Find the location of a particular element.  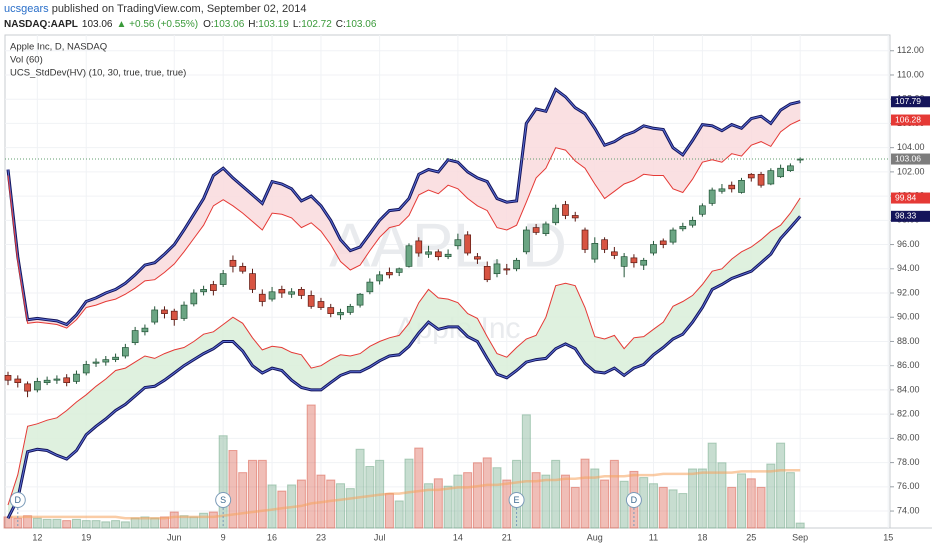

y-tick-label: 88.00 is located at coordinates (908, 341).